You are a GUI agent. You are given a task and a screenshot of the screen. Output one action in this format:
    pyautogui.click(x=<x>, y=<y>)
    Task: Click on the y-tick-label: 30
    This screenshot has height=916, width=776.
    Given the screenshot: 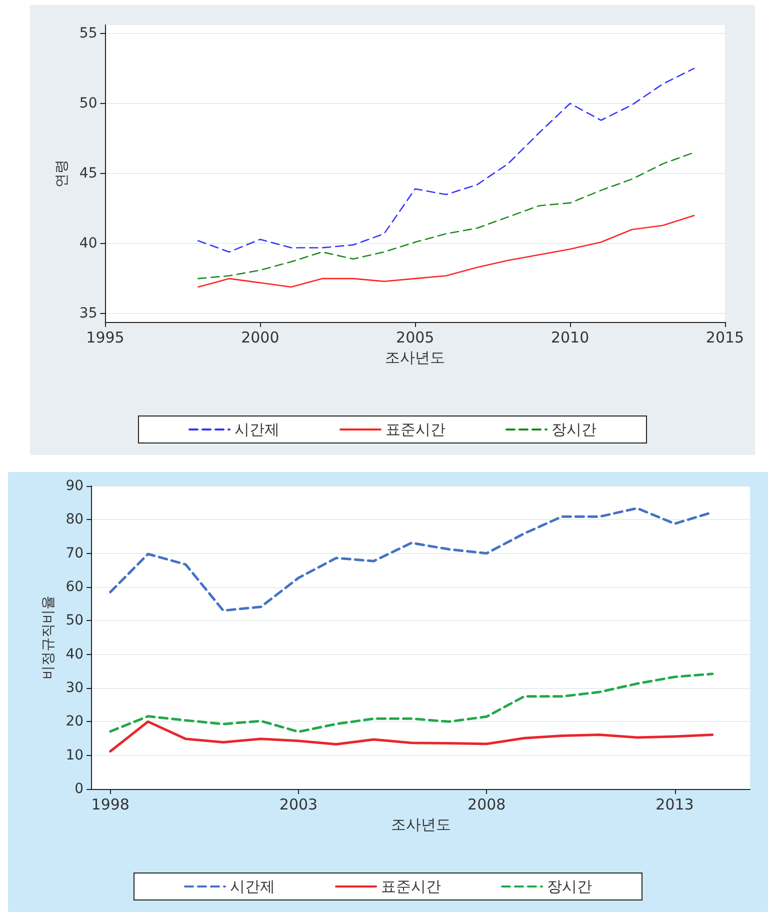 What is the action you would take?
    pyautogui.click(x=75, y=688)
    